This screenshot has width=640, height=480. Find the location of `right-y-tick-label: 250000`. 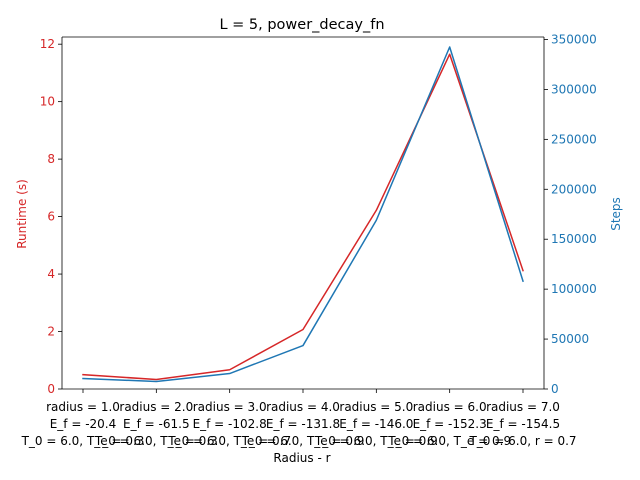

right-y-tick-label: 250000 is located at coordinates (574, 139).